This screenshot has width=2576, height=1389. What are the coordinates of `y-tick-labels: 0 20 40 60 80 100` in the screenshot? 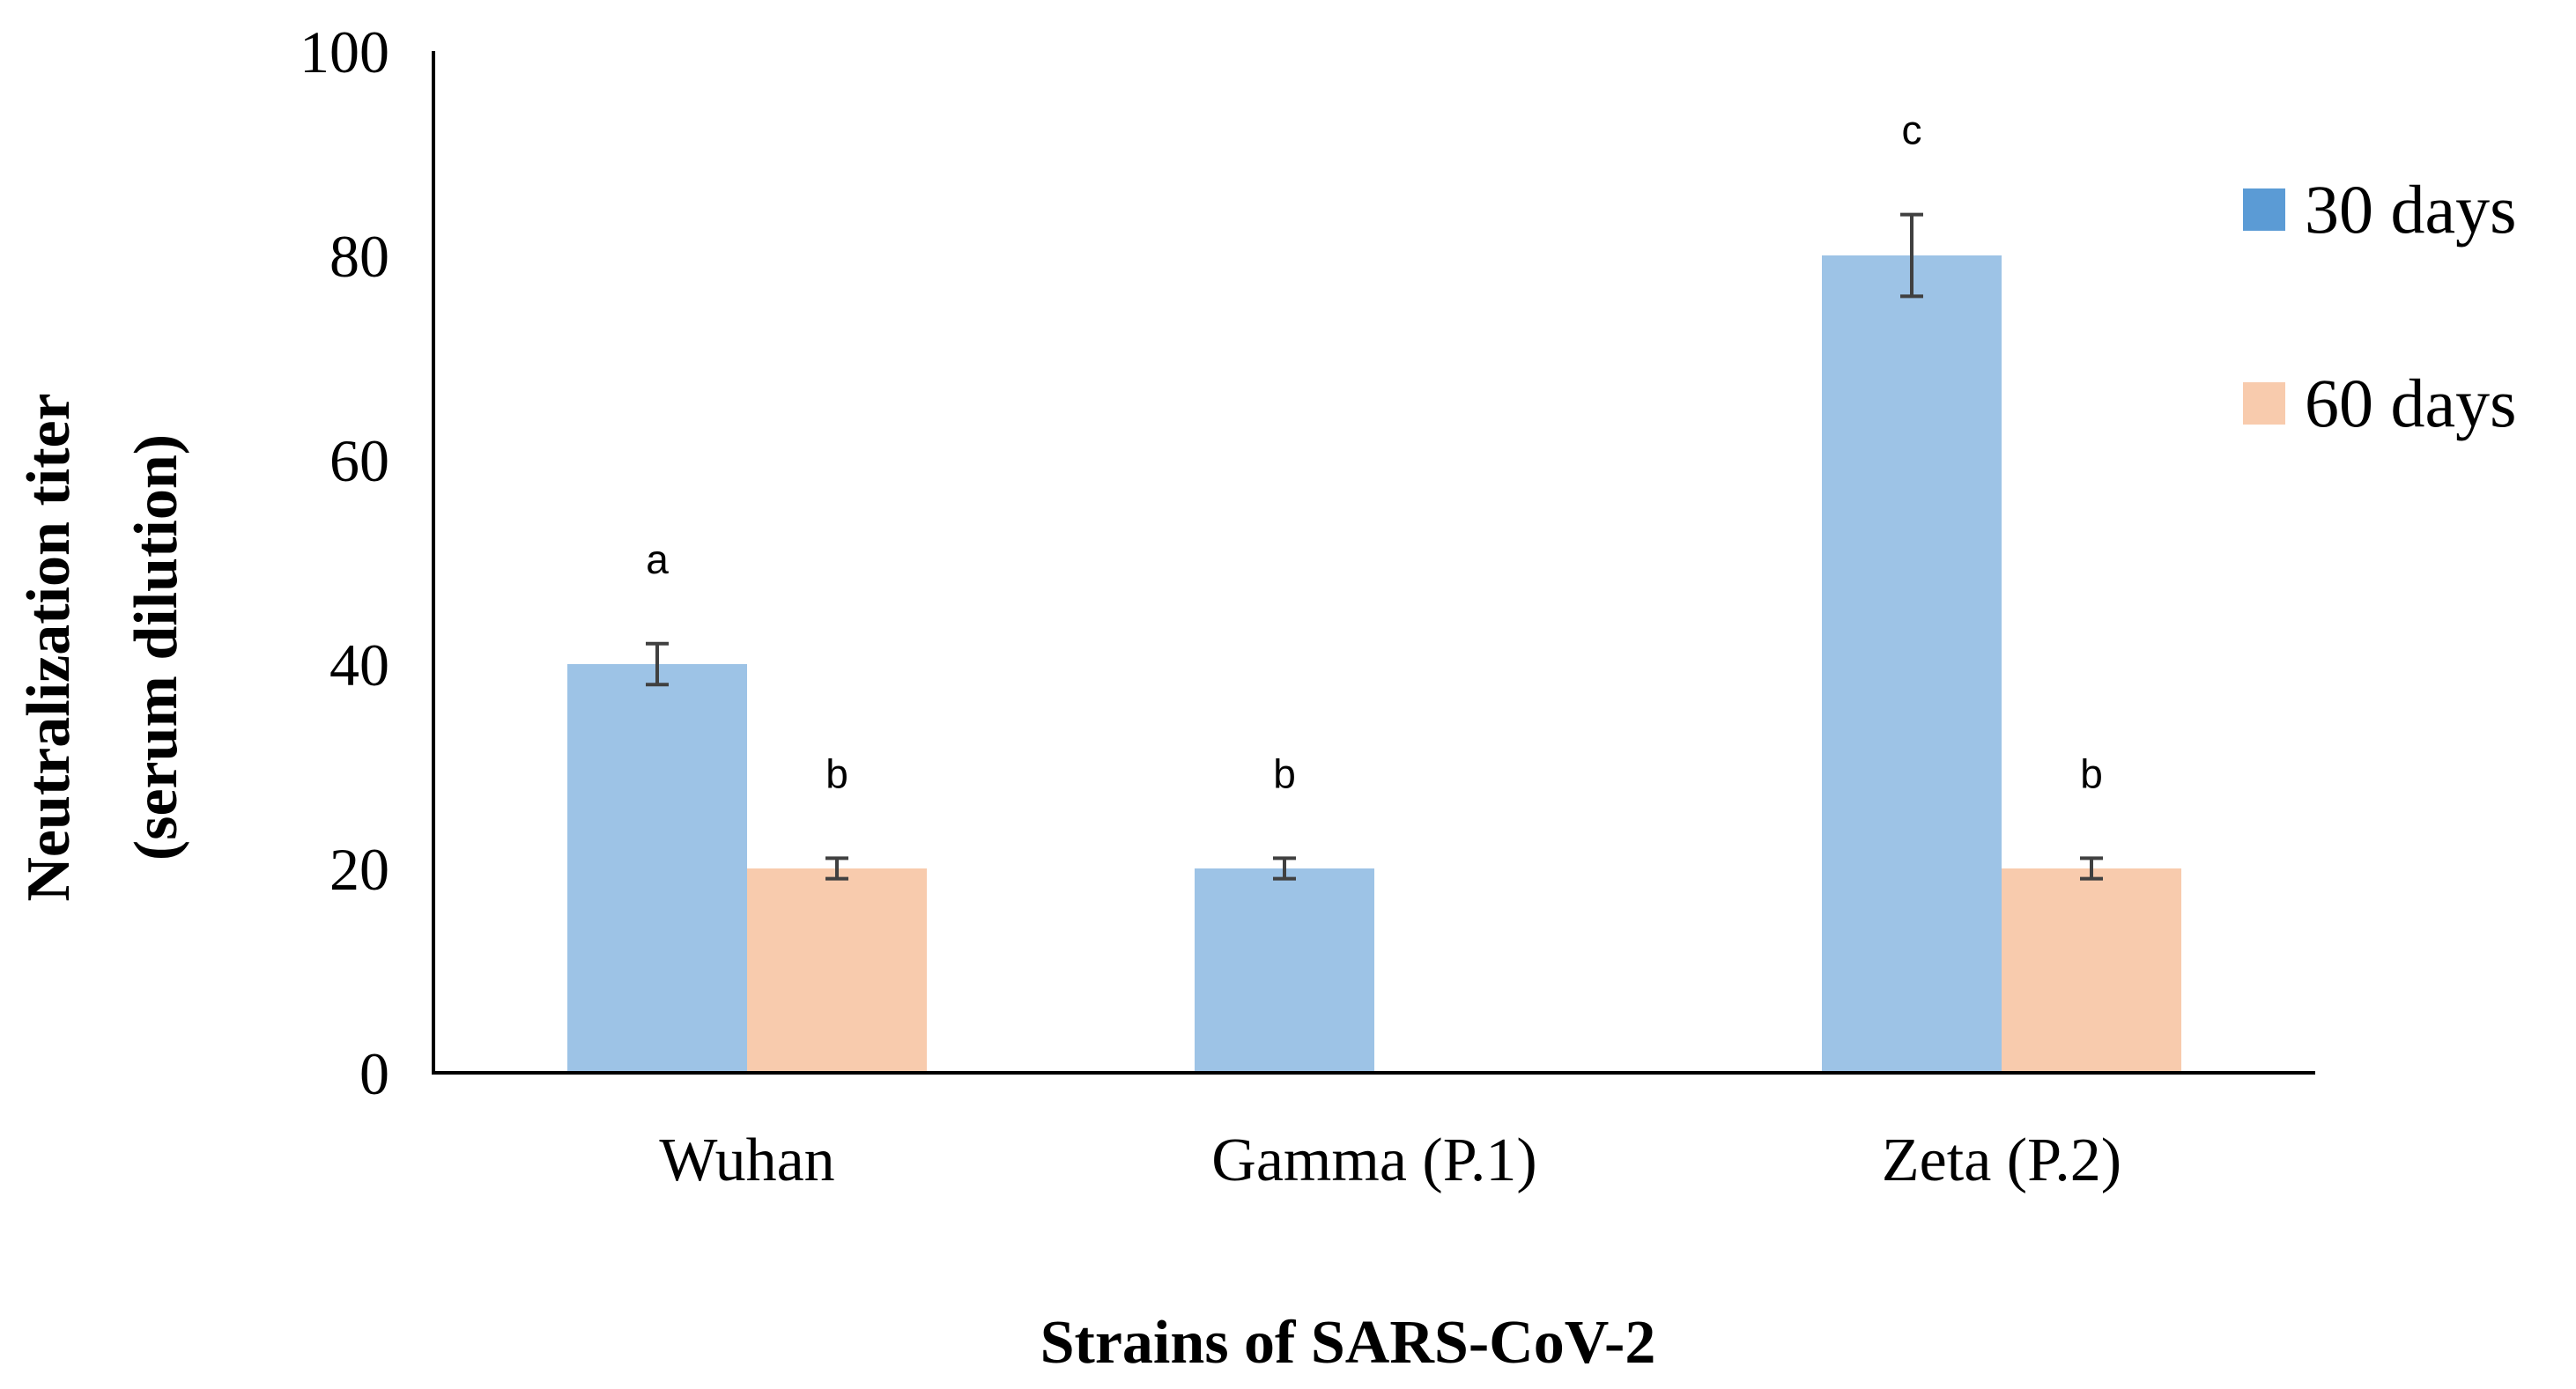 It's located at (344, 563).